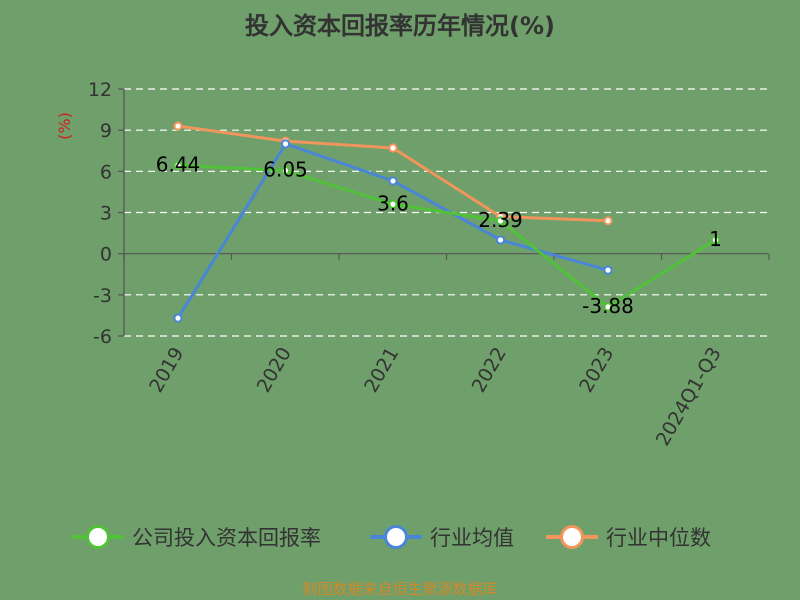 The height and width of the screenshot is (600, 800). Describe the element at coordinates (396, 537) in the screenshot. I see `legend-swatch-industry-mean` at that location.